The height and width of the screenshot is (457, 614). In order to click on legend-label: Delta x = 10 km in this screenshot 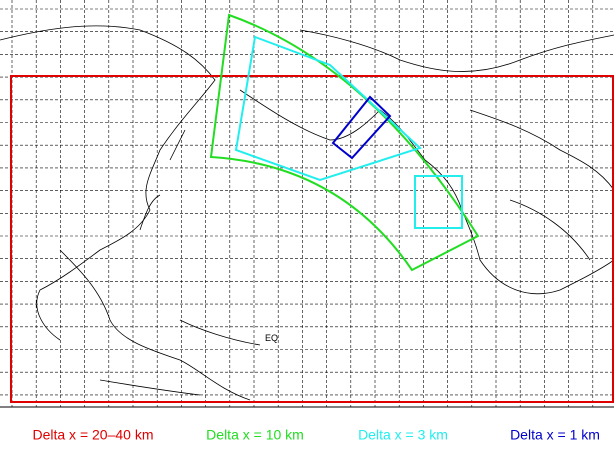, I will do `click(255, 435)`.